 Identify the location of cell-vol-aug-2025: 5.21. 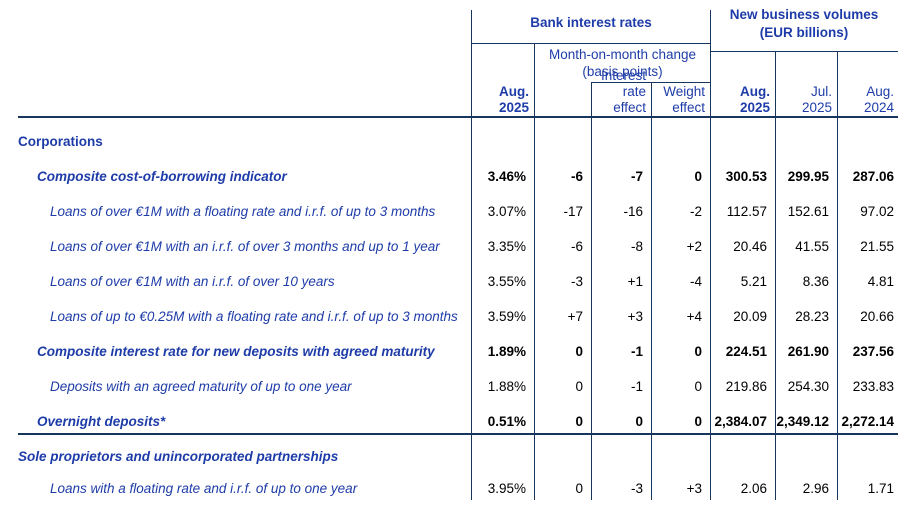
(753, 281).